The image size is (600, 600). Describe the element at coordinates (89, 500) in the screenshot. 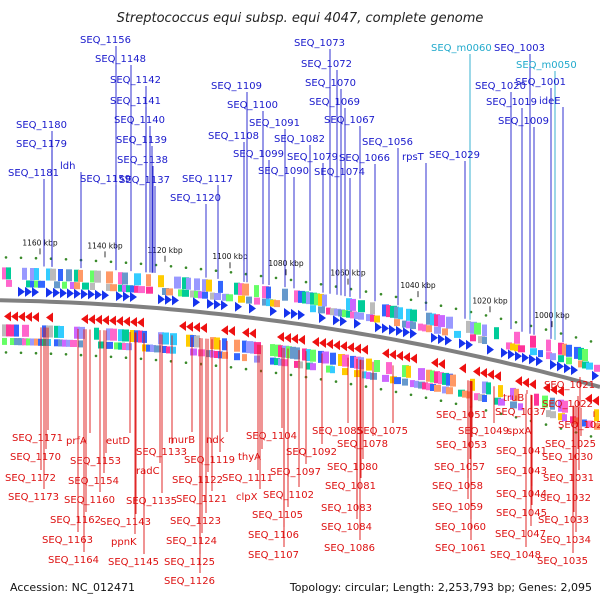

I see `gene-label: SEQ_1160` at that location.